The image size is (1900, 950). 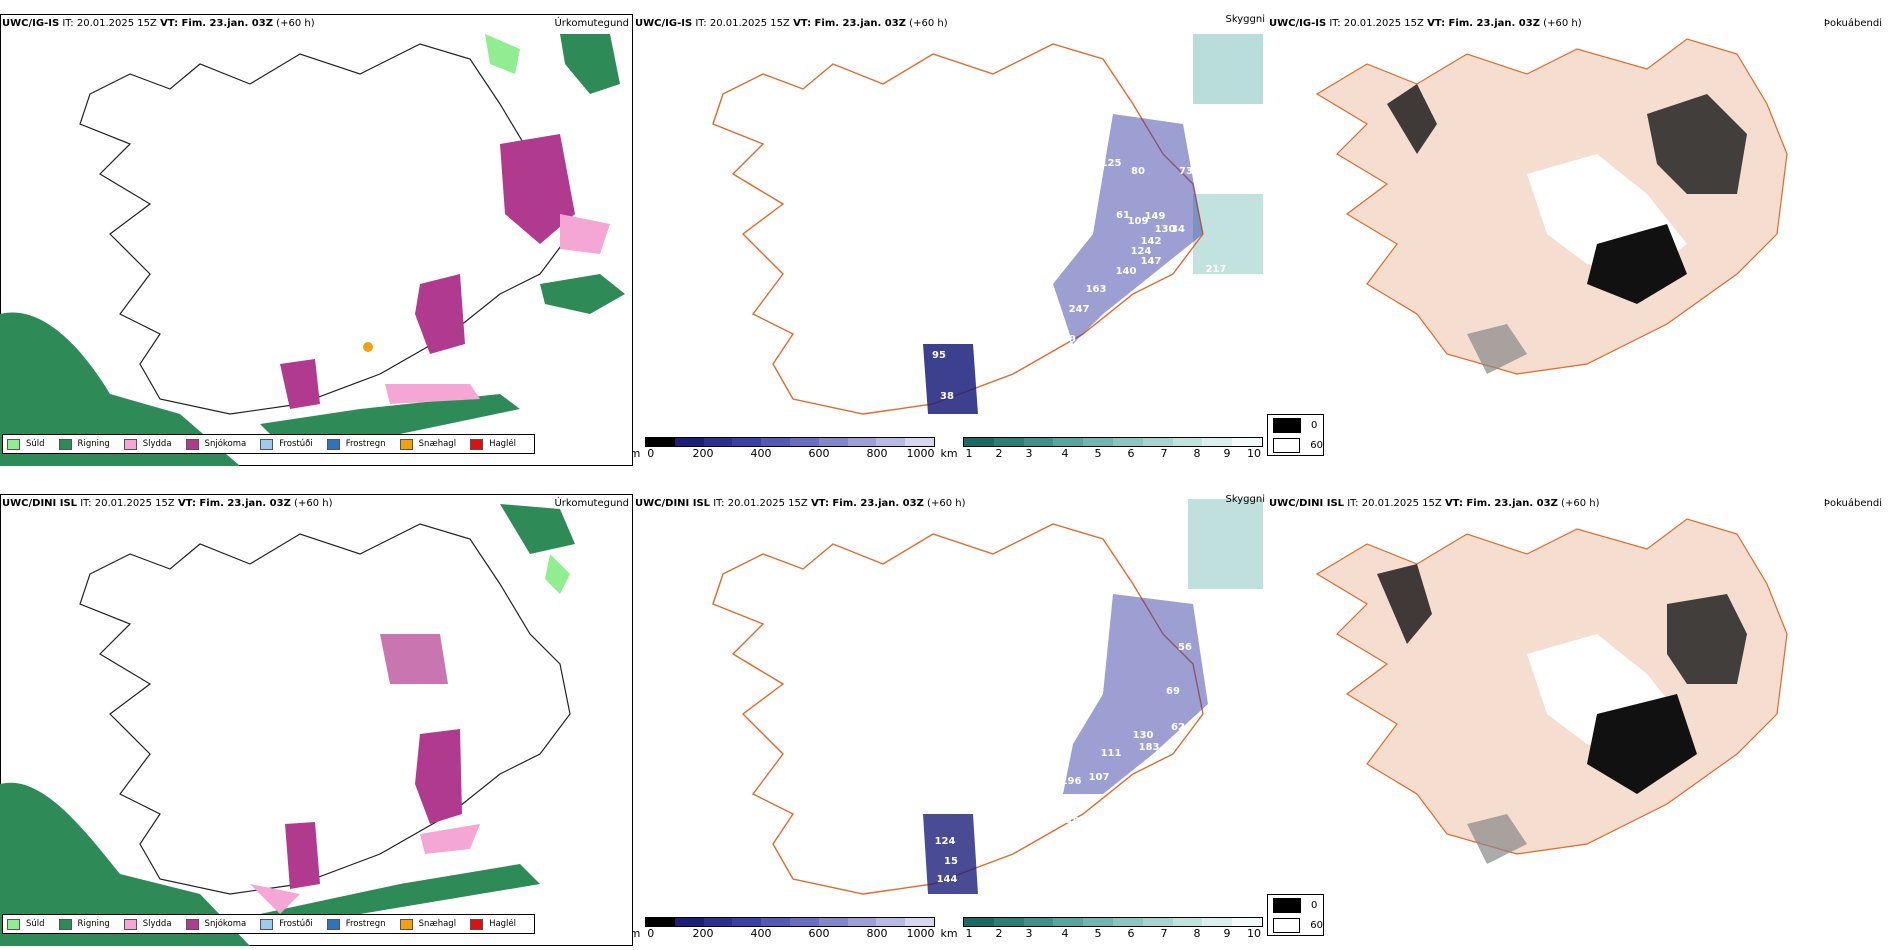 What do you see at coordinates (1138, 171) in the screenshot?
I see `ceiling-label: 80` at bounding box center [1138, 171].